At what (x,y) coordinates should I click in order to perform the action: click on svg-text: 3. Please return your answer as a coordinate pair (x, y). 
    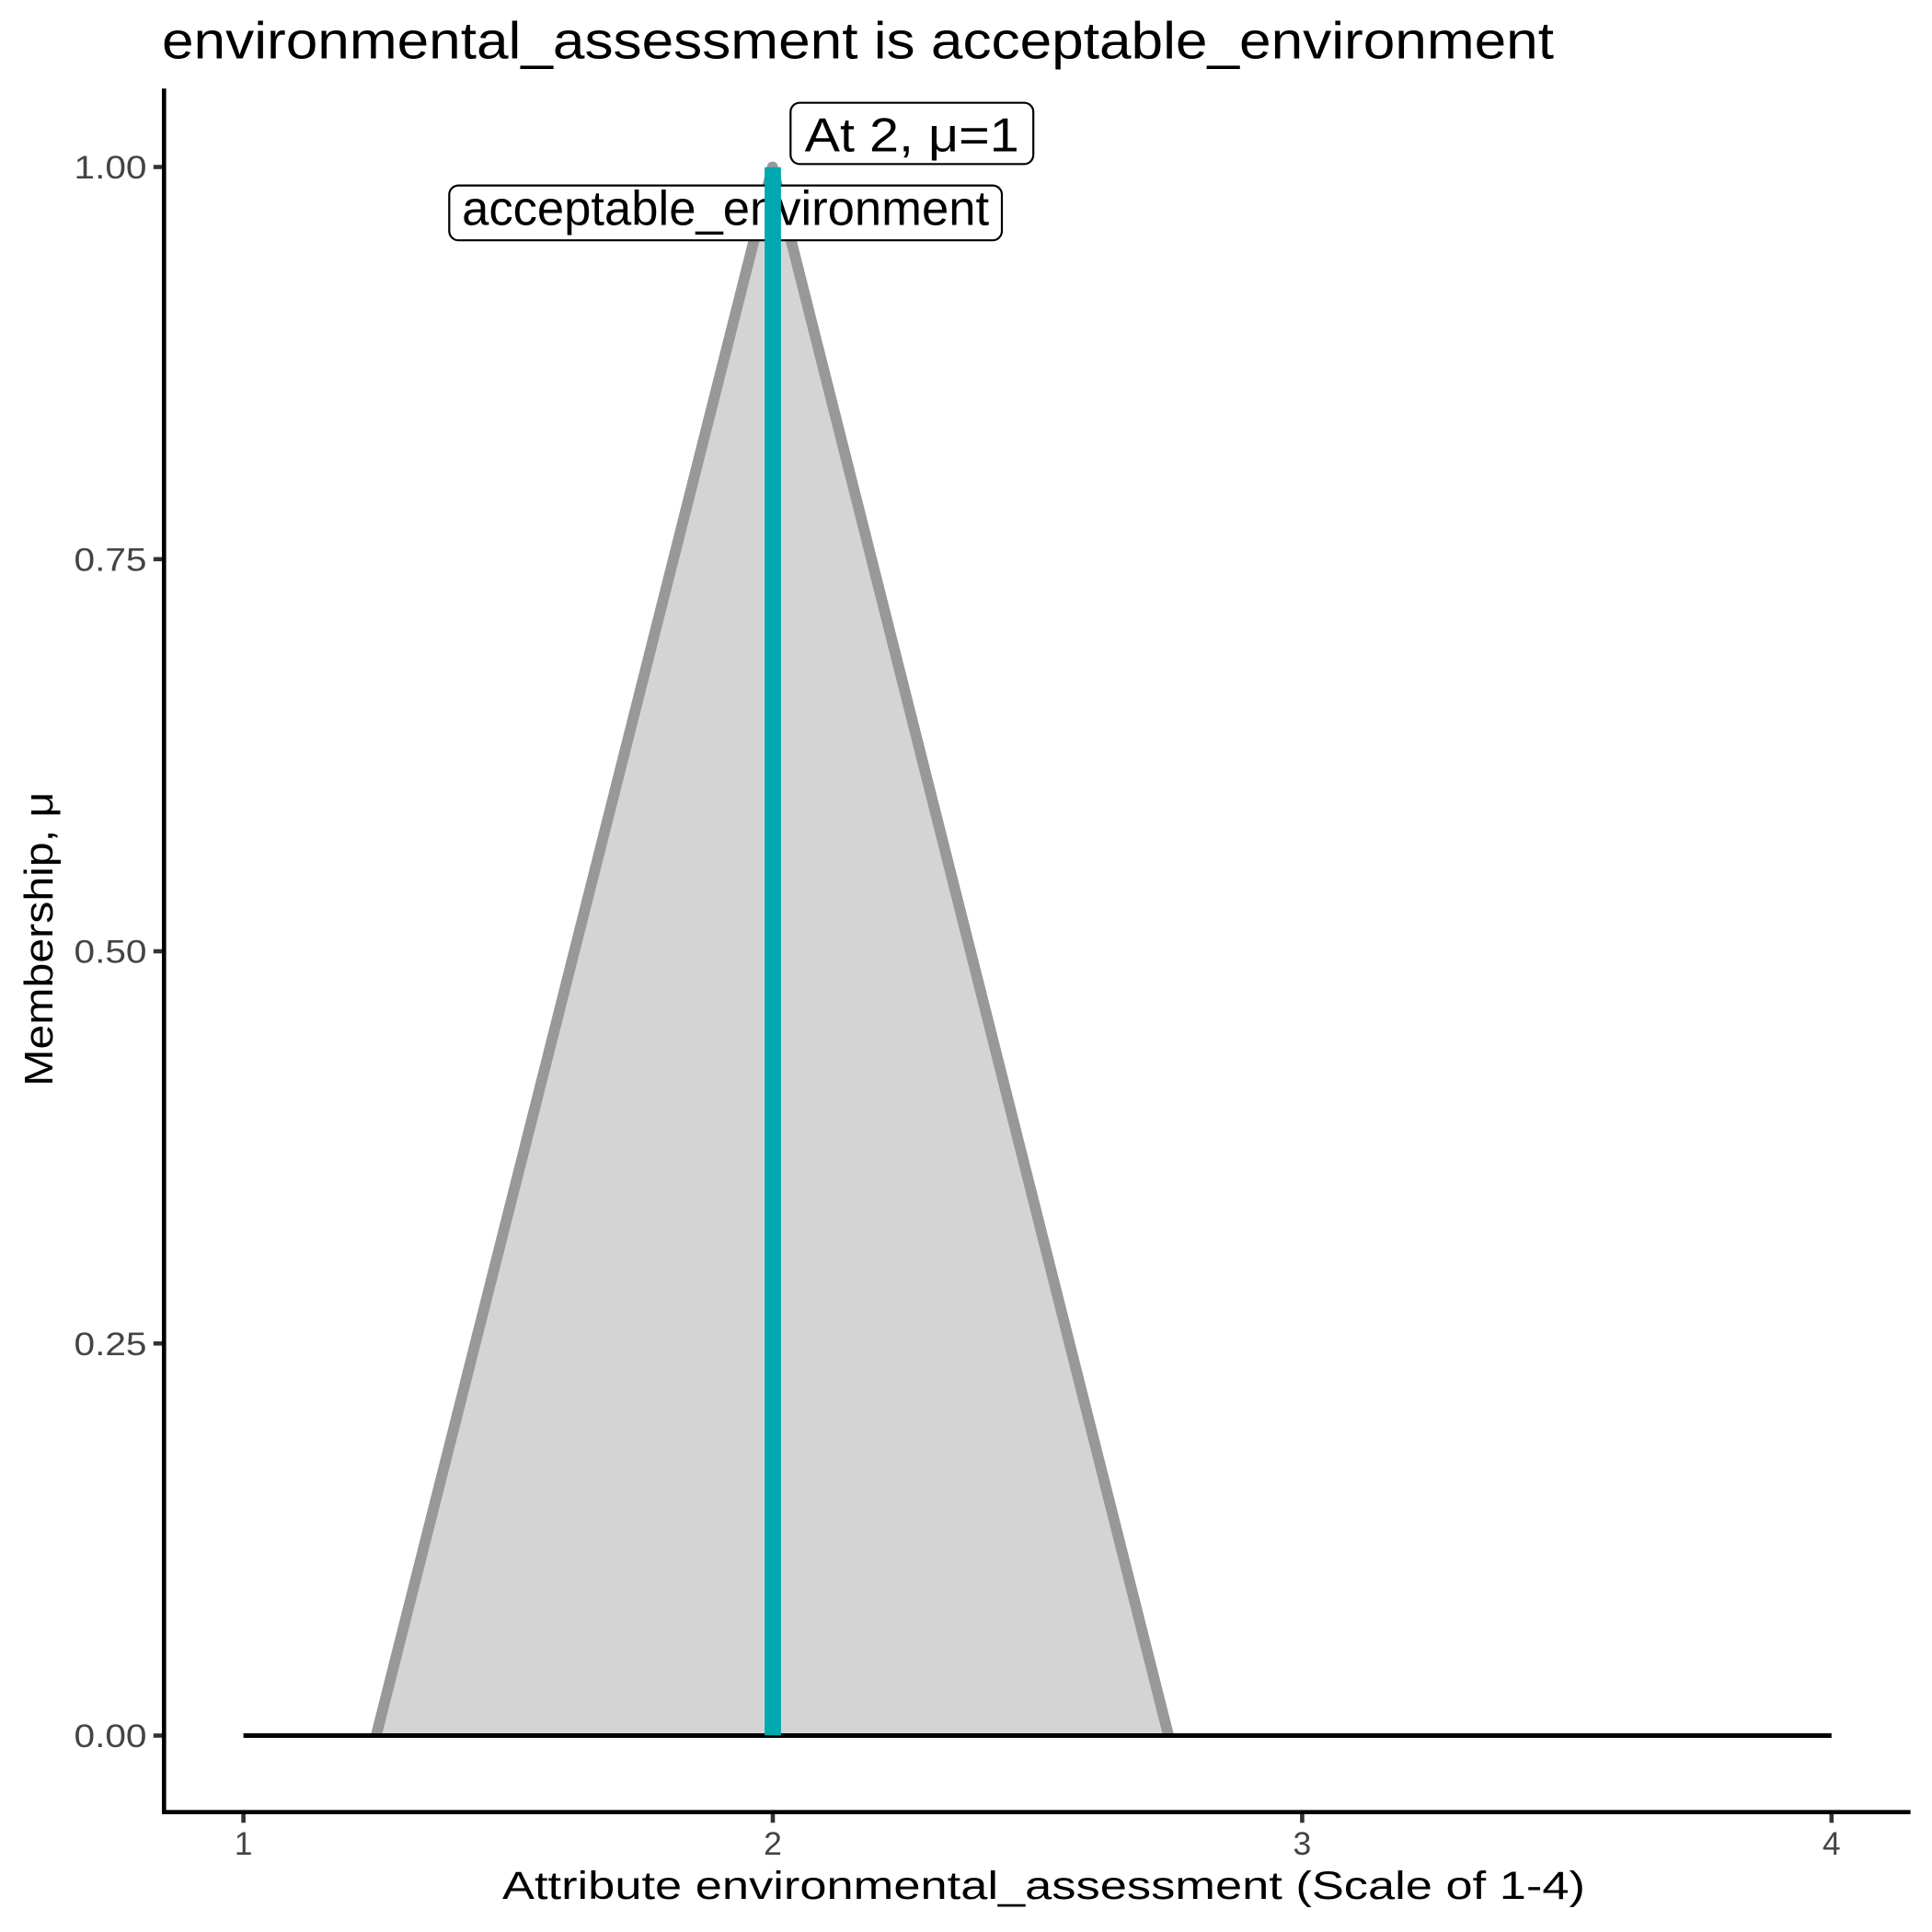
    Looking at the image, I should click on (1303, 1843).